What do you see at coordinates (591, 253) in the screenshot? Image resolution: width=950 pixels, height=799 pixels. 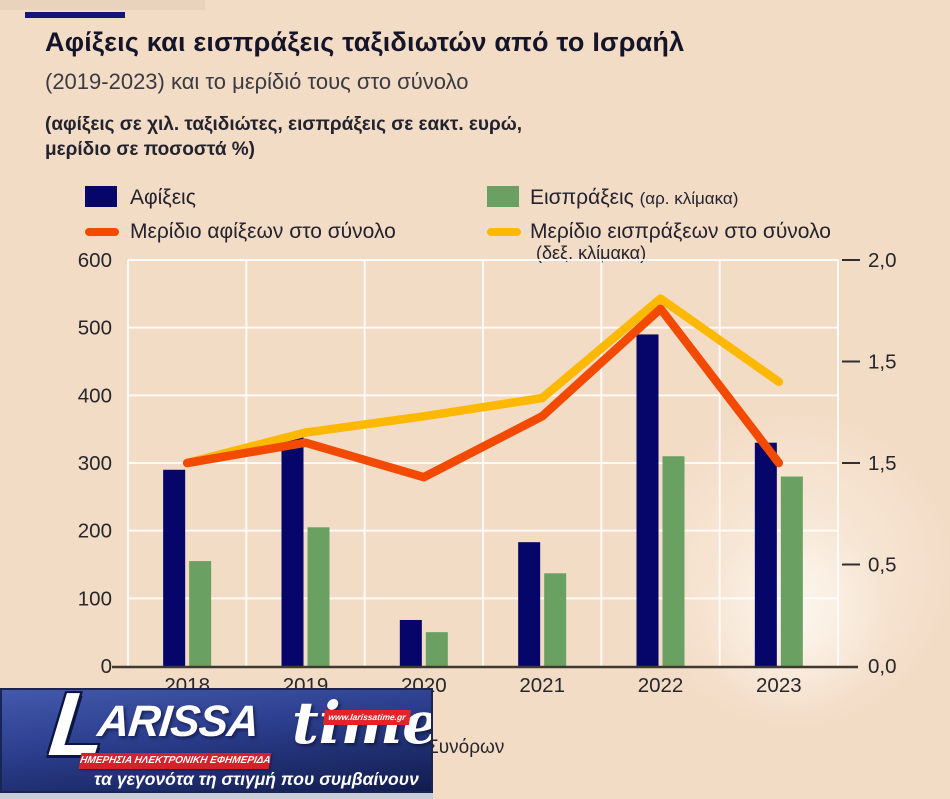 I see `legend-sublabel-right-scale: (δεξ. κλίμακα)` at bounding box center [591, 253].